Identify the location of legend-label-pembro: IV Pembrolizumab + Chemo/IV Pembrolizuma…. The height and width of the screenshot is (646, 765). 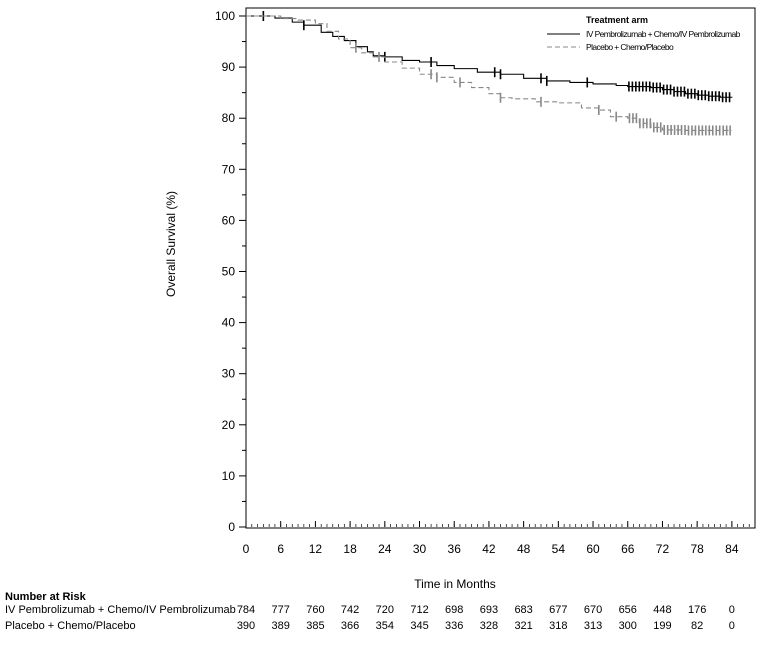
(663, 34).